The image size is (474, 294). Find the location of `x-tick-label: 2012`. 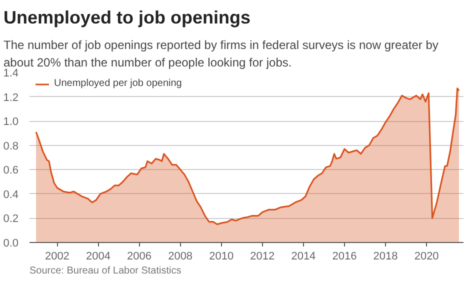

x-tick-label: 2012 is located at coordinates (262, 256).